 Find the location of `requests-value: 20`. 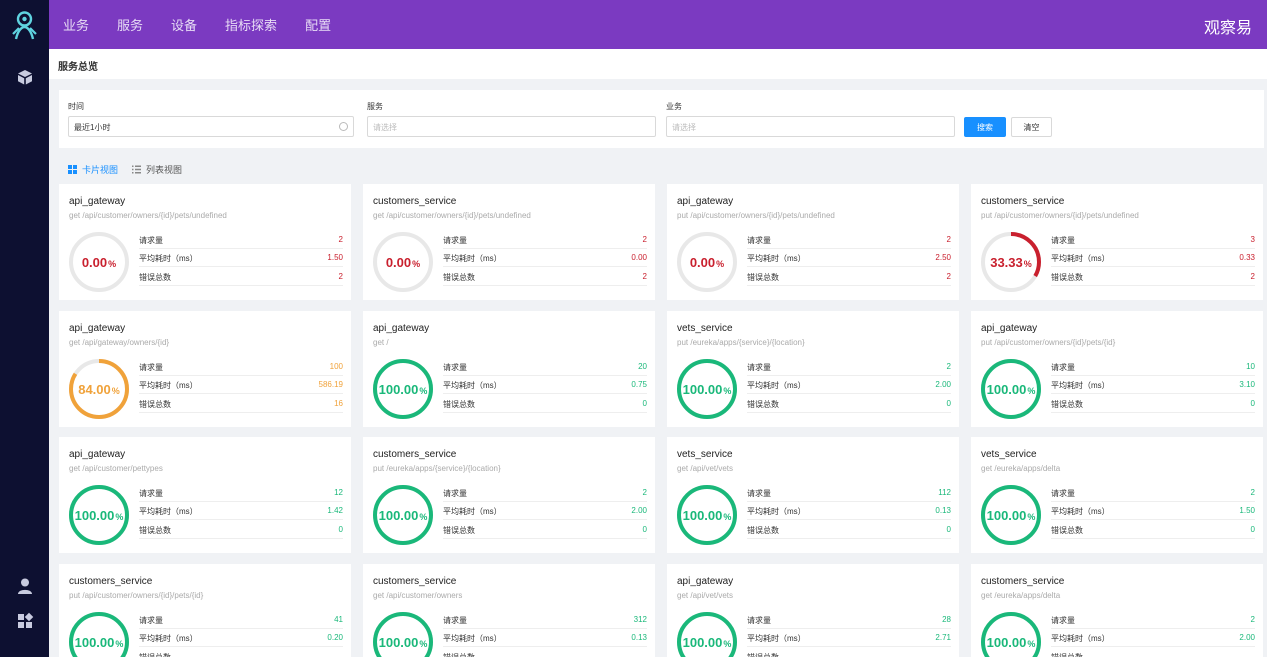

requests-value: 20 is located at coordinates (642, 366).